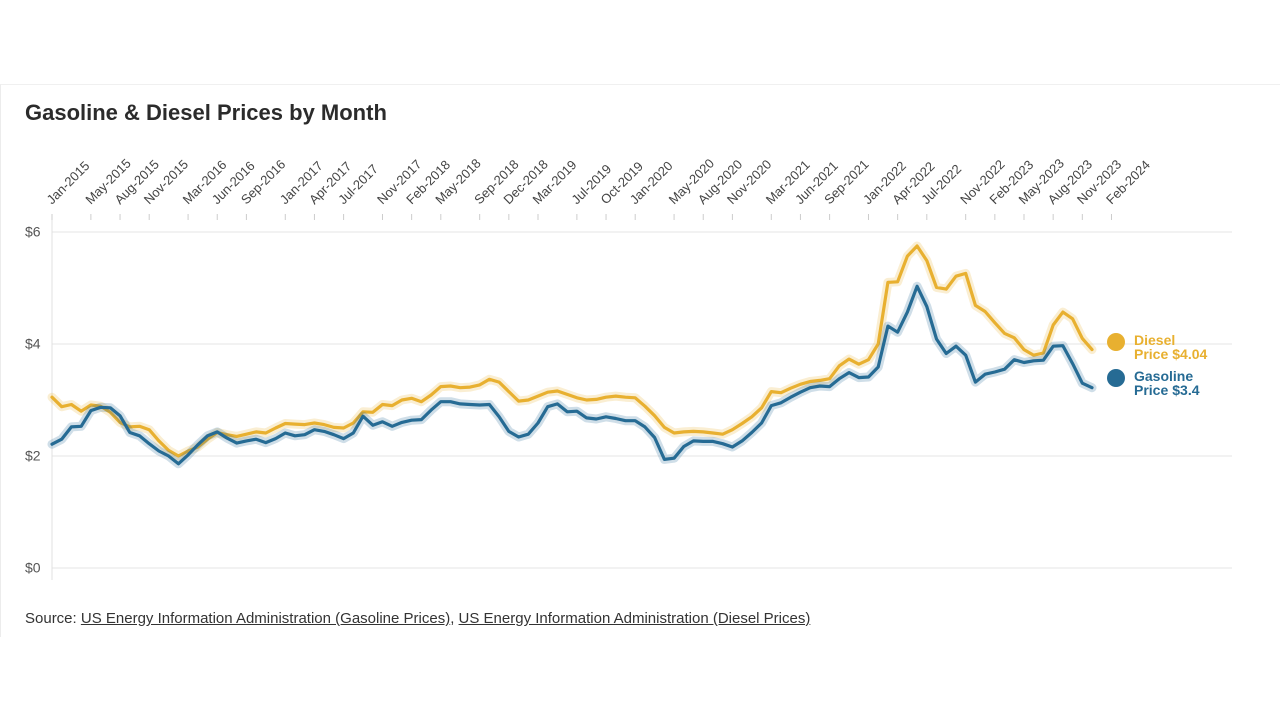 The image size is (1280, 720). I want to click on chart-title: Gasoline & Diesel Prices by Month, so click(206, 112).